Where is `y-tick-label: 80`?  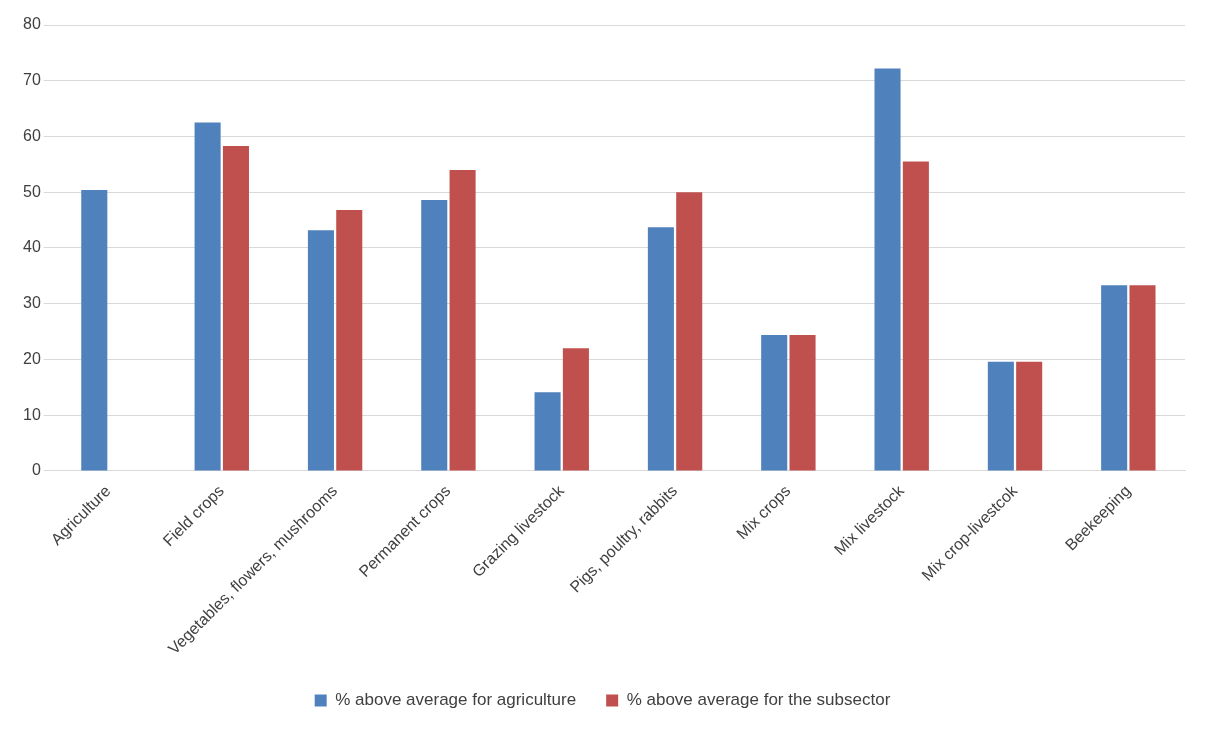 y-tick-label: 80 is located at coordinates (32, 24).